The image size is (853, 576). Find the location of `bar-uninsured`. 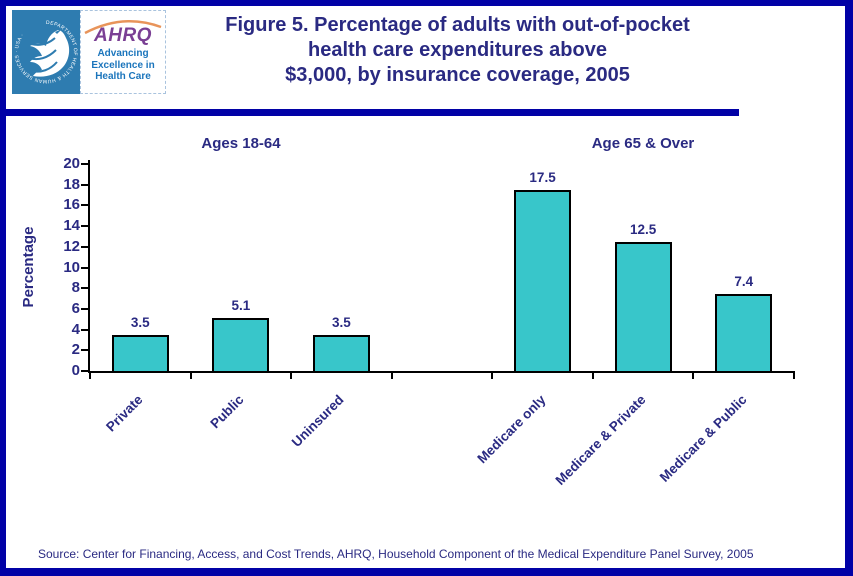

bar-uninsured is located at coordinates (341, 353).